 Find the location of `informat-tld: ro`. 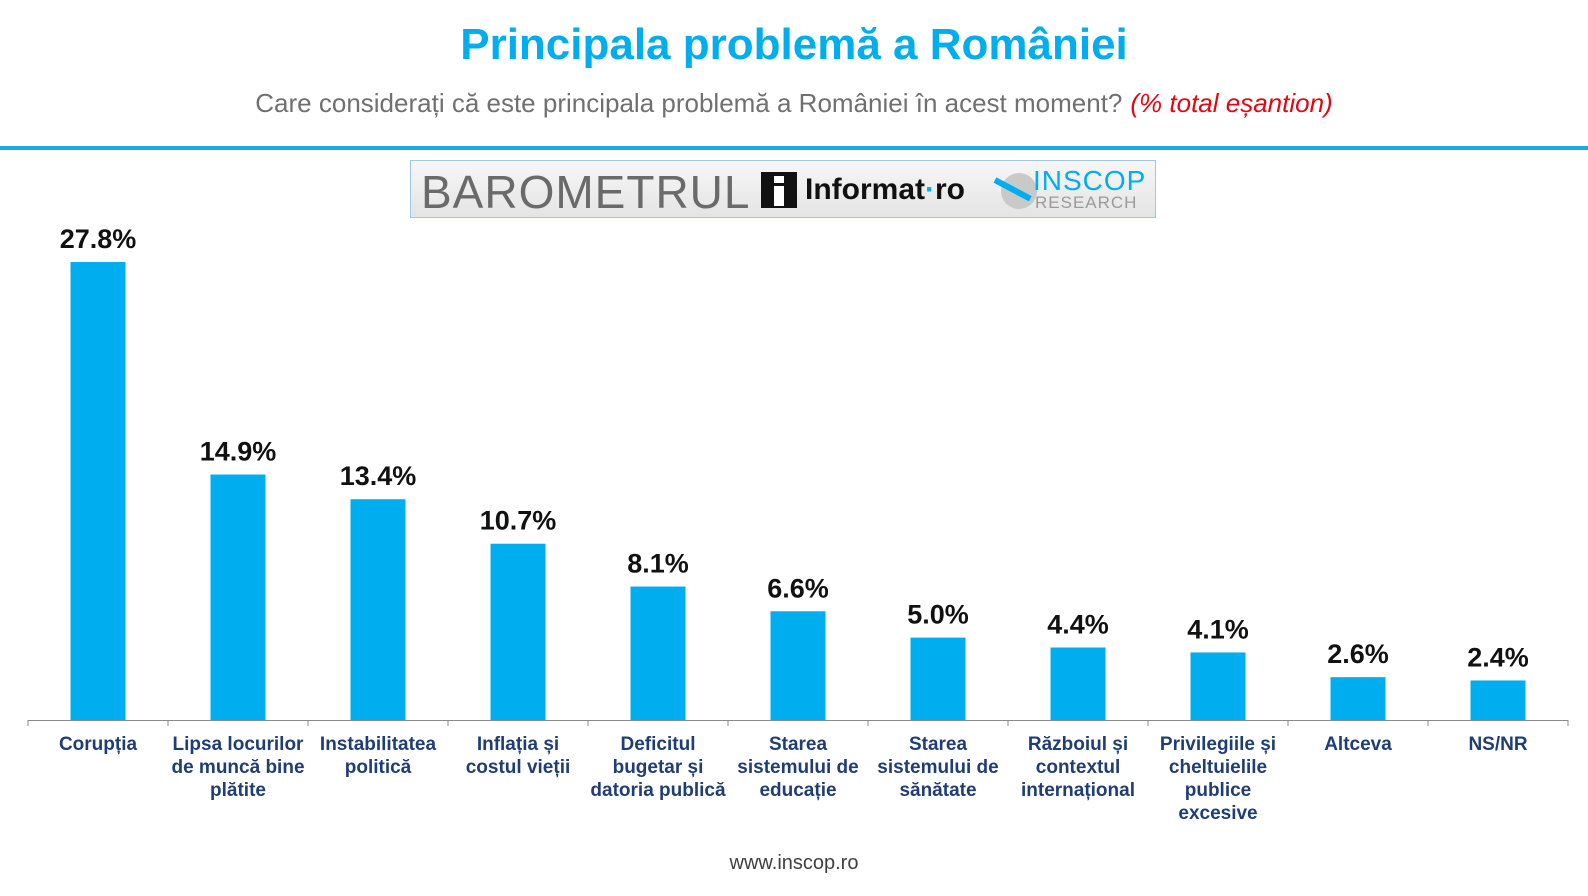

informat-tld: ro is located at coordinates (950, 189).